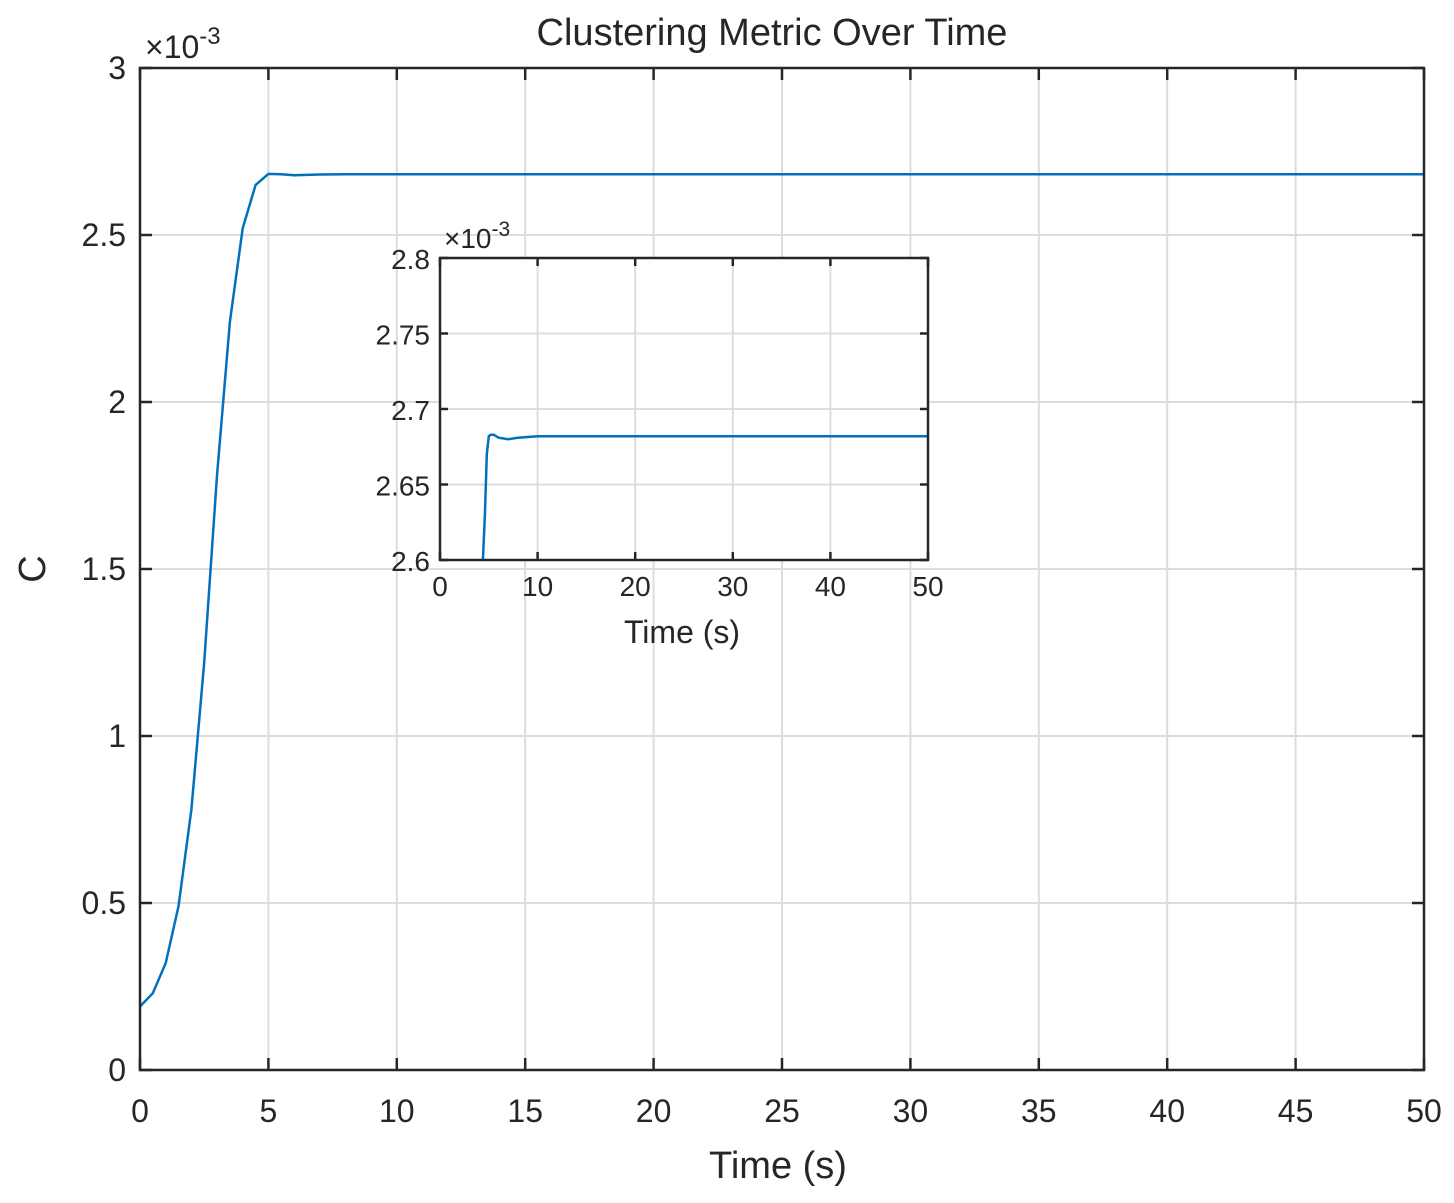  What do you see at coordinates (1039, 1111) in the screenshot?
I see `main-x-tick-label: 35` at bounding box center [1039, 1111].